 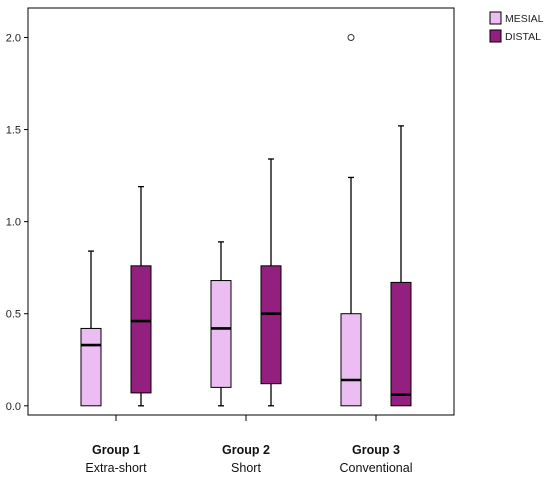 I want to click on y-tick-label: 2.0, so click(x=13, y=38).